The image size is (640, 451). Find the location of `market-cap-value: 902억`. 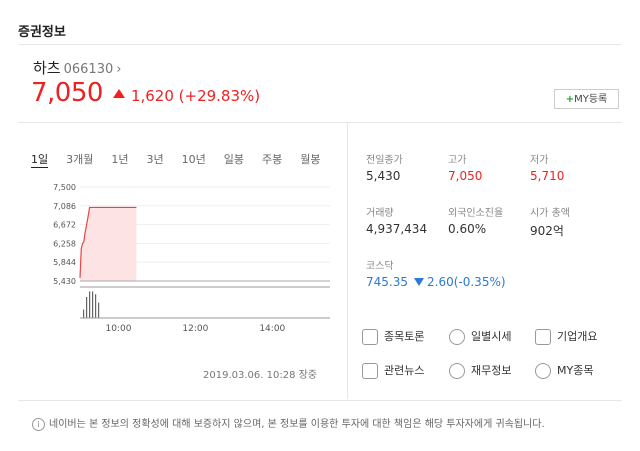

market-cap-value: 902억 is located at coordinates (547, 231).